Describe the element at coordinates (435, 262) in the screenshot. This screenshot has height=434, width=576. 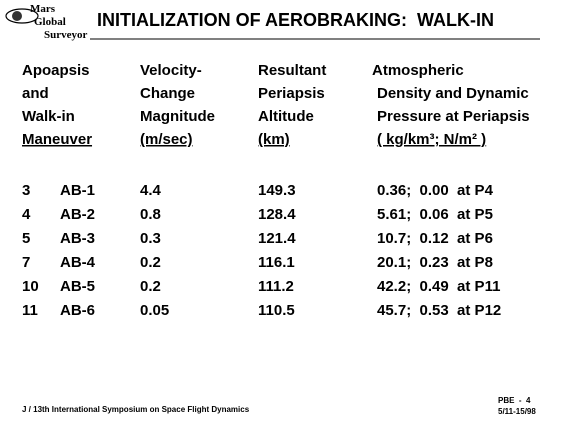
I see `table-cell: 20.1; 0.23 at P8` at that location.